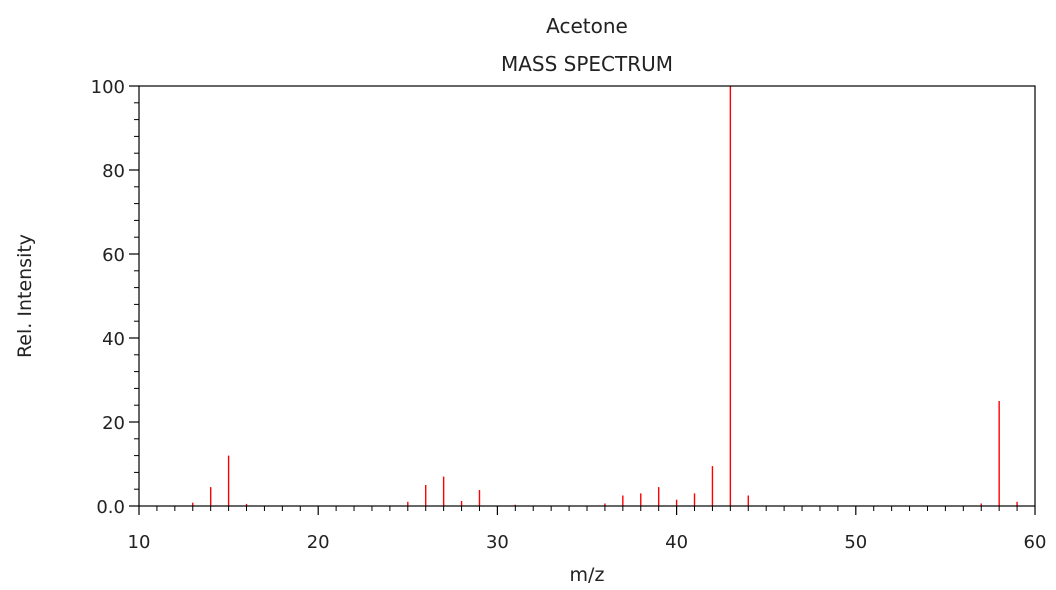 This screenshot has height=590, width=1056. Describe the element at coordinates (855, 542) in the screenshot. I see `x-tick-label: 50` at that location.